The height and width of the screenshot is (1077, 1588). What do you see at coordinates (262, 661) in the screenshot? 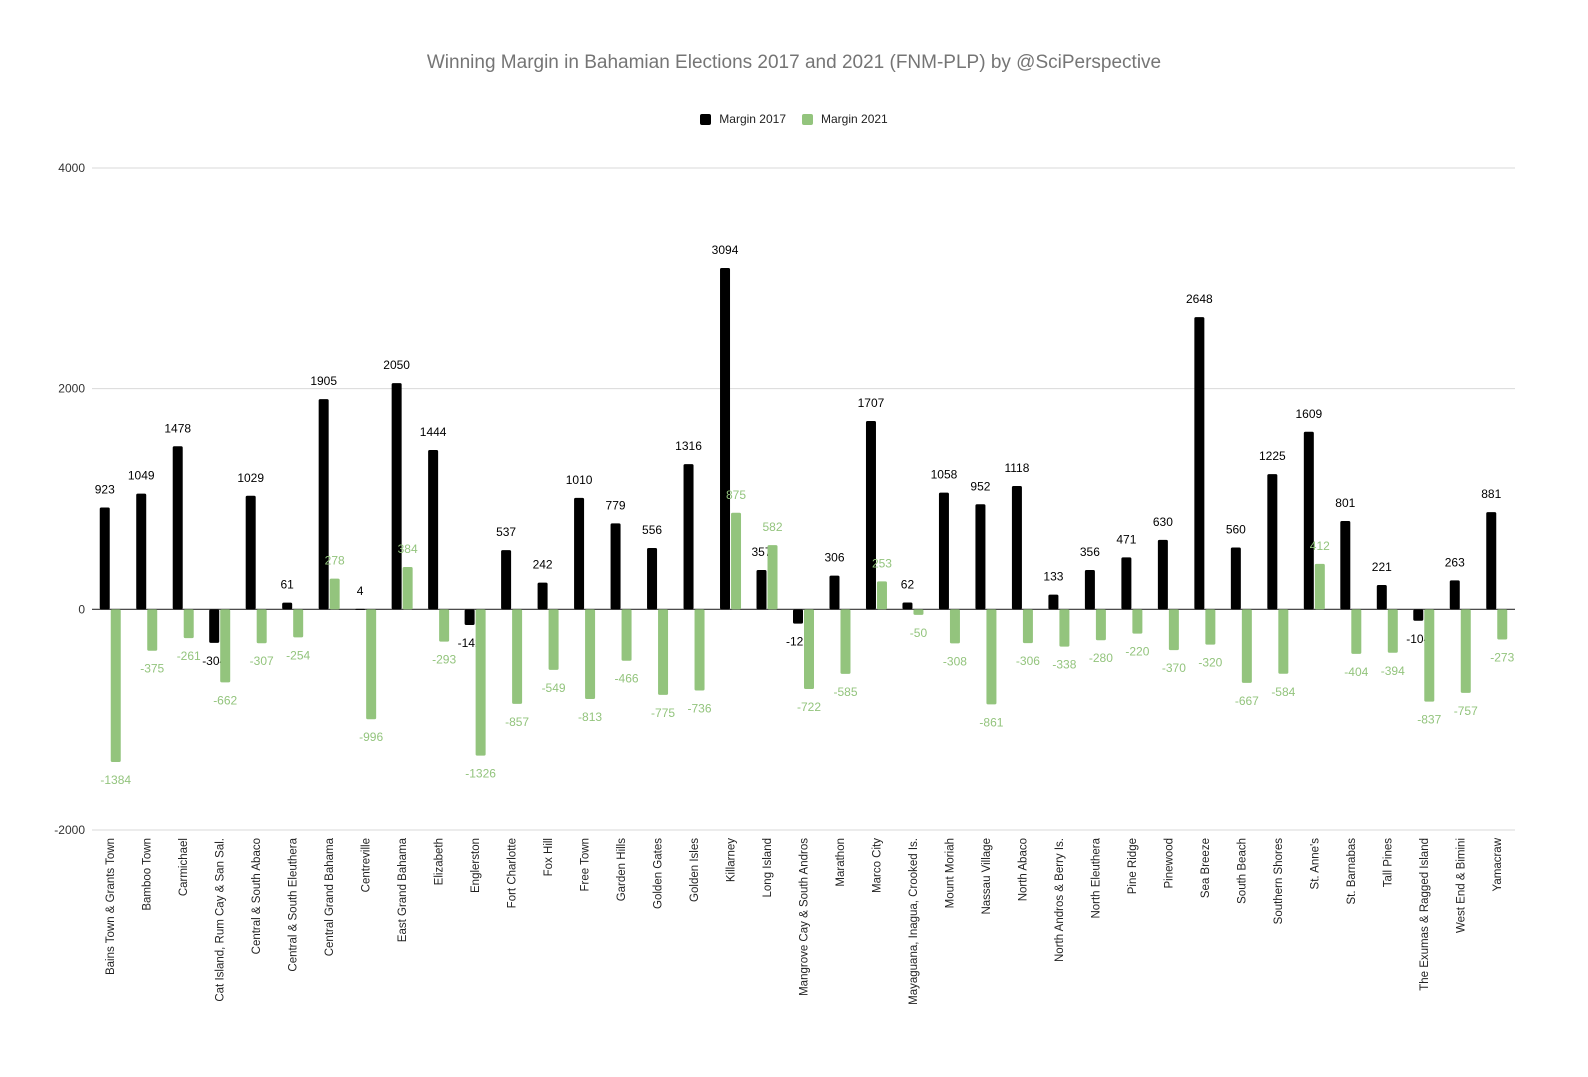
I see `data-label-2021: -307` at bounding box center [262, 661].